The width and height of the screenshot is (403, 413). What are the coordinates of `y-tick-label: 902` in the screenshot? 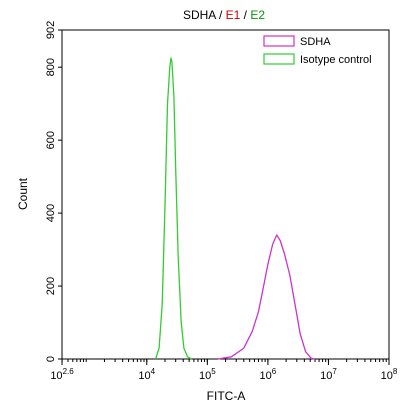 It's located at (51, 30).